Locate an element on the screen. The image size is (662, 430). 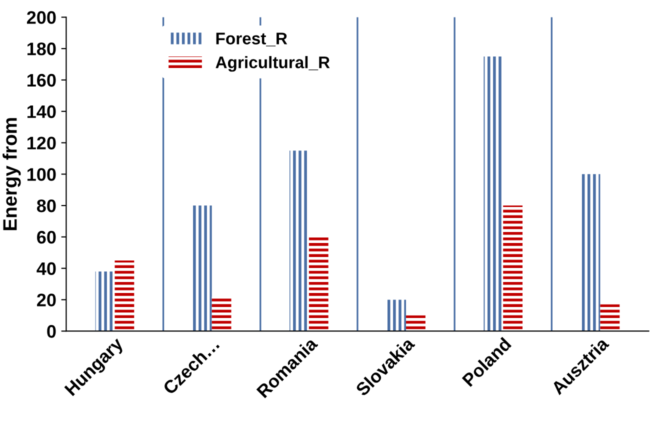
legend-label: Forest_R is located at coordinates (252, 39).